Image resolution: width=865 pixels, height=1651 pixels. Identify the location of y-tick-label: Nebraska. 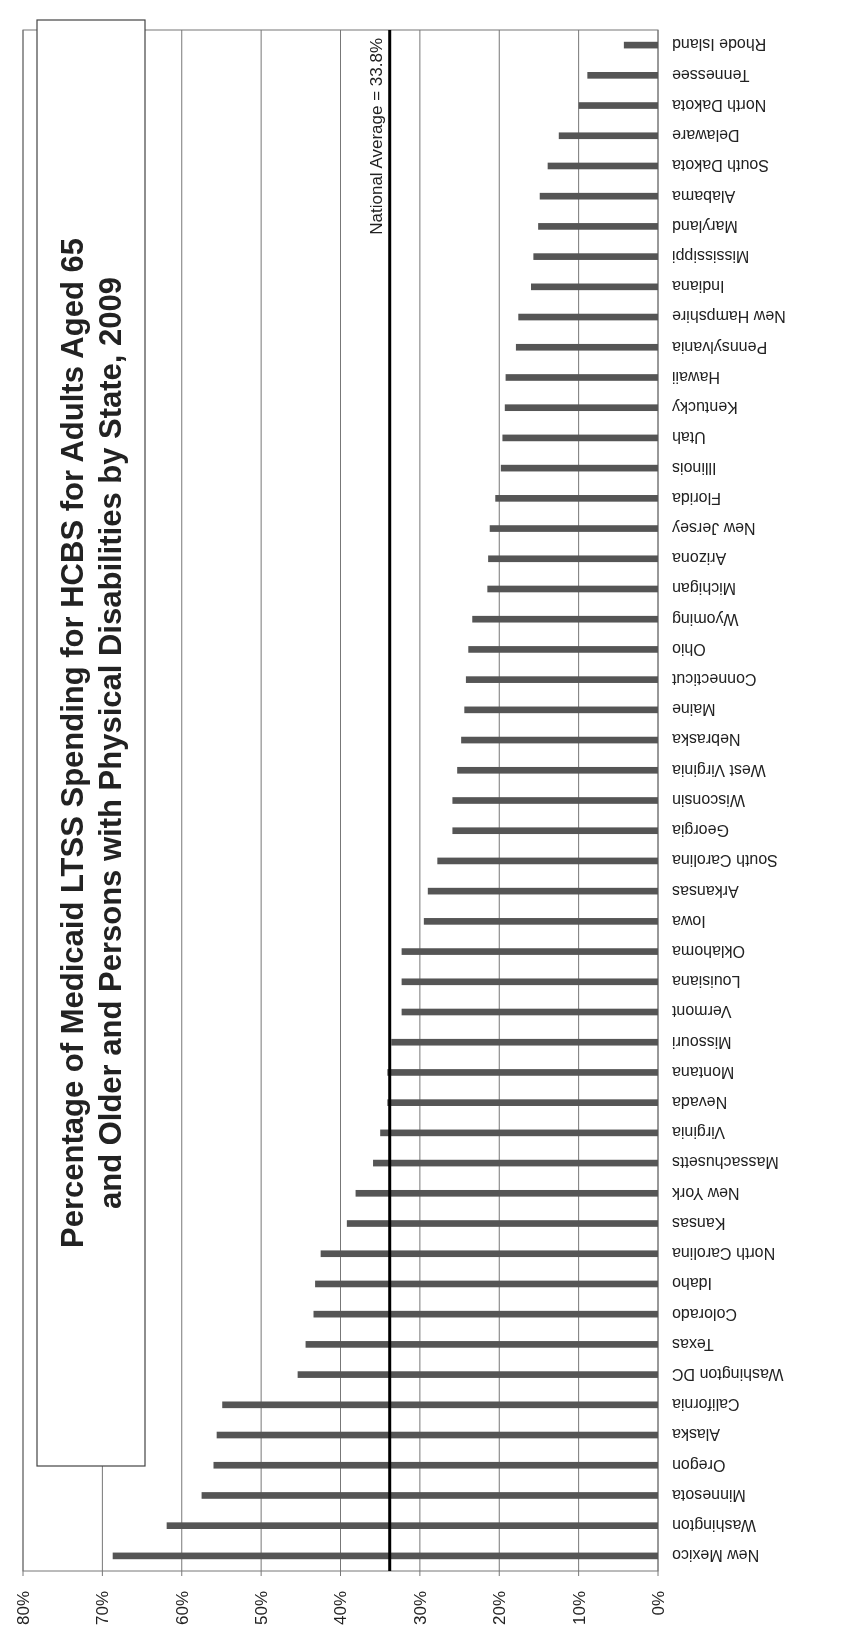
(706, 740).